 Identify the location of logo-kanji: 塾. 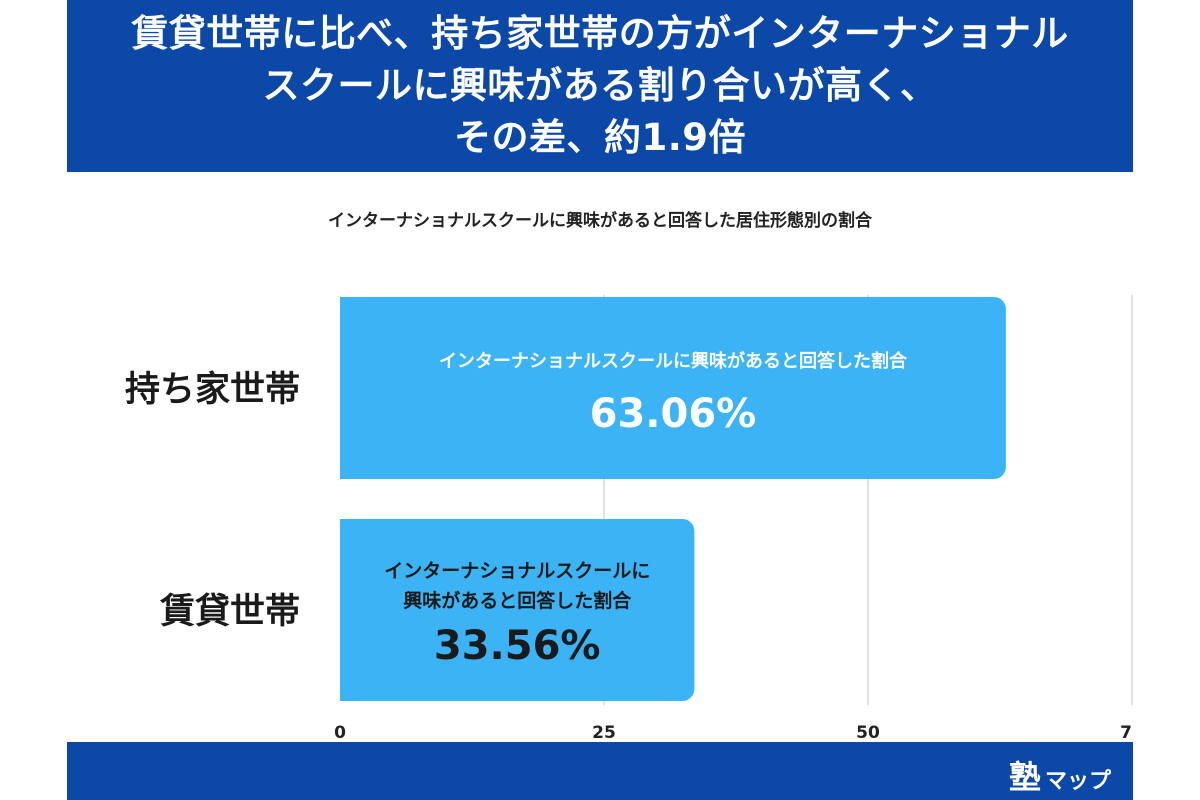
(1024, 777).